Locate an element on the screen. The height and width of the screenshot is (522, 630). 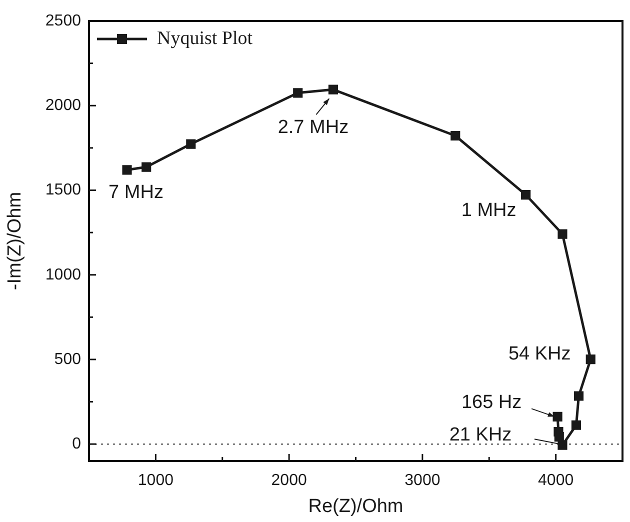
annotation: 2.7 MHz is located at coordinates (313, 127).